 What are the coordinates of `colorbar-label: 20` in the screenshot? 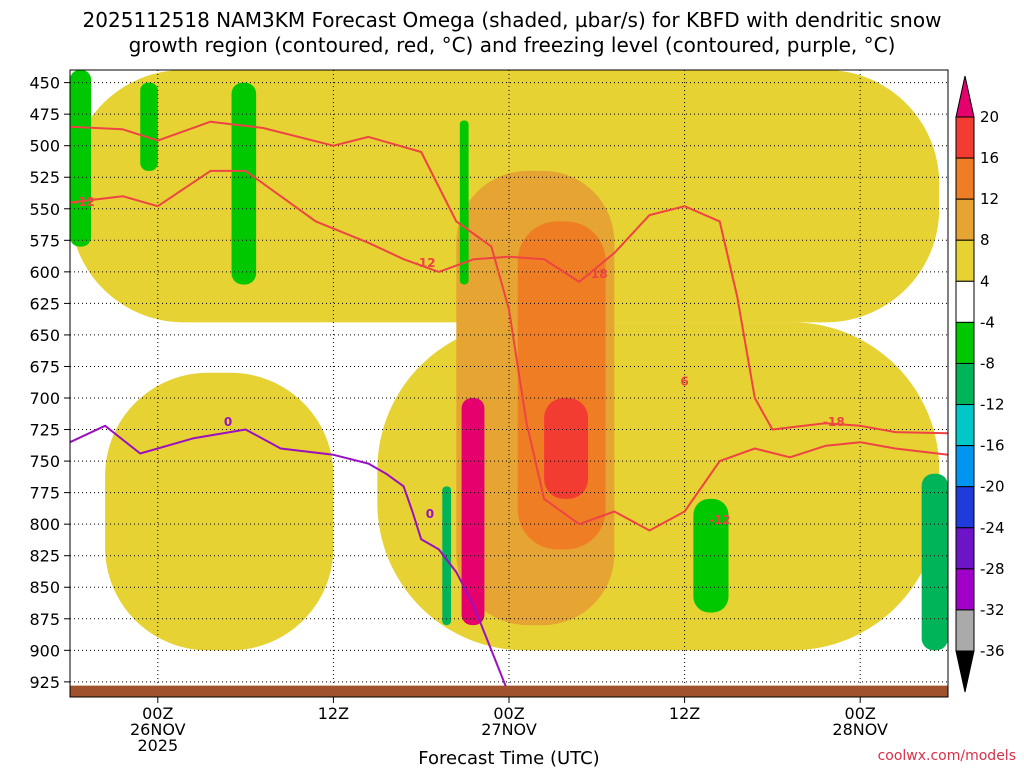 It's located at (989, 117).